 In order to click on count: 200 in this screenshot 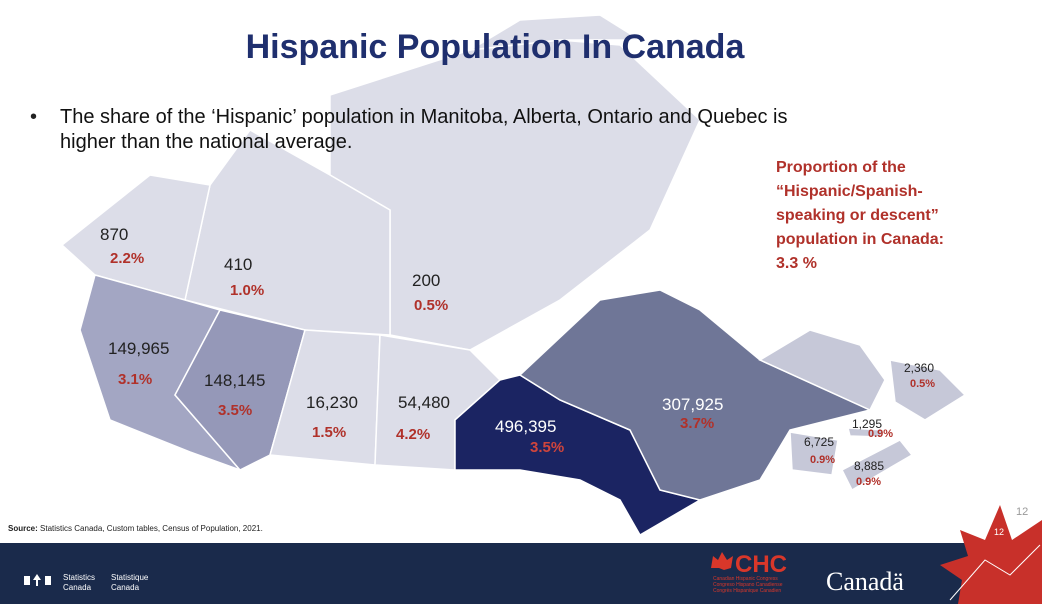, I will do `click(426, 280)`.